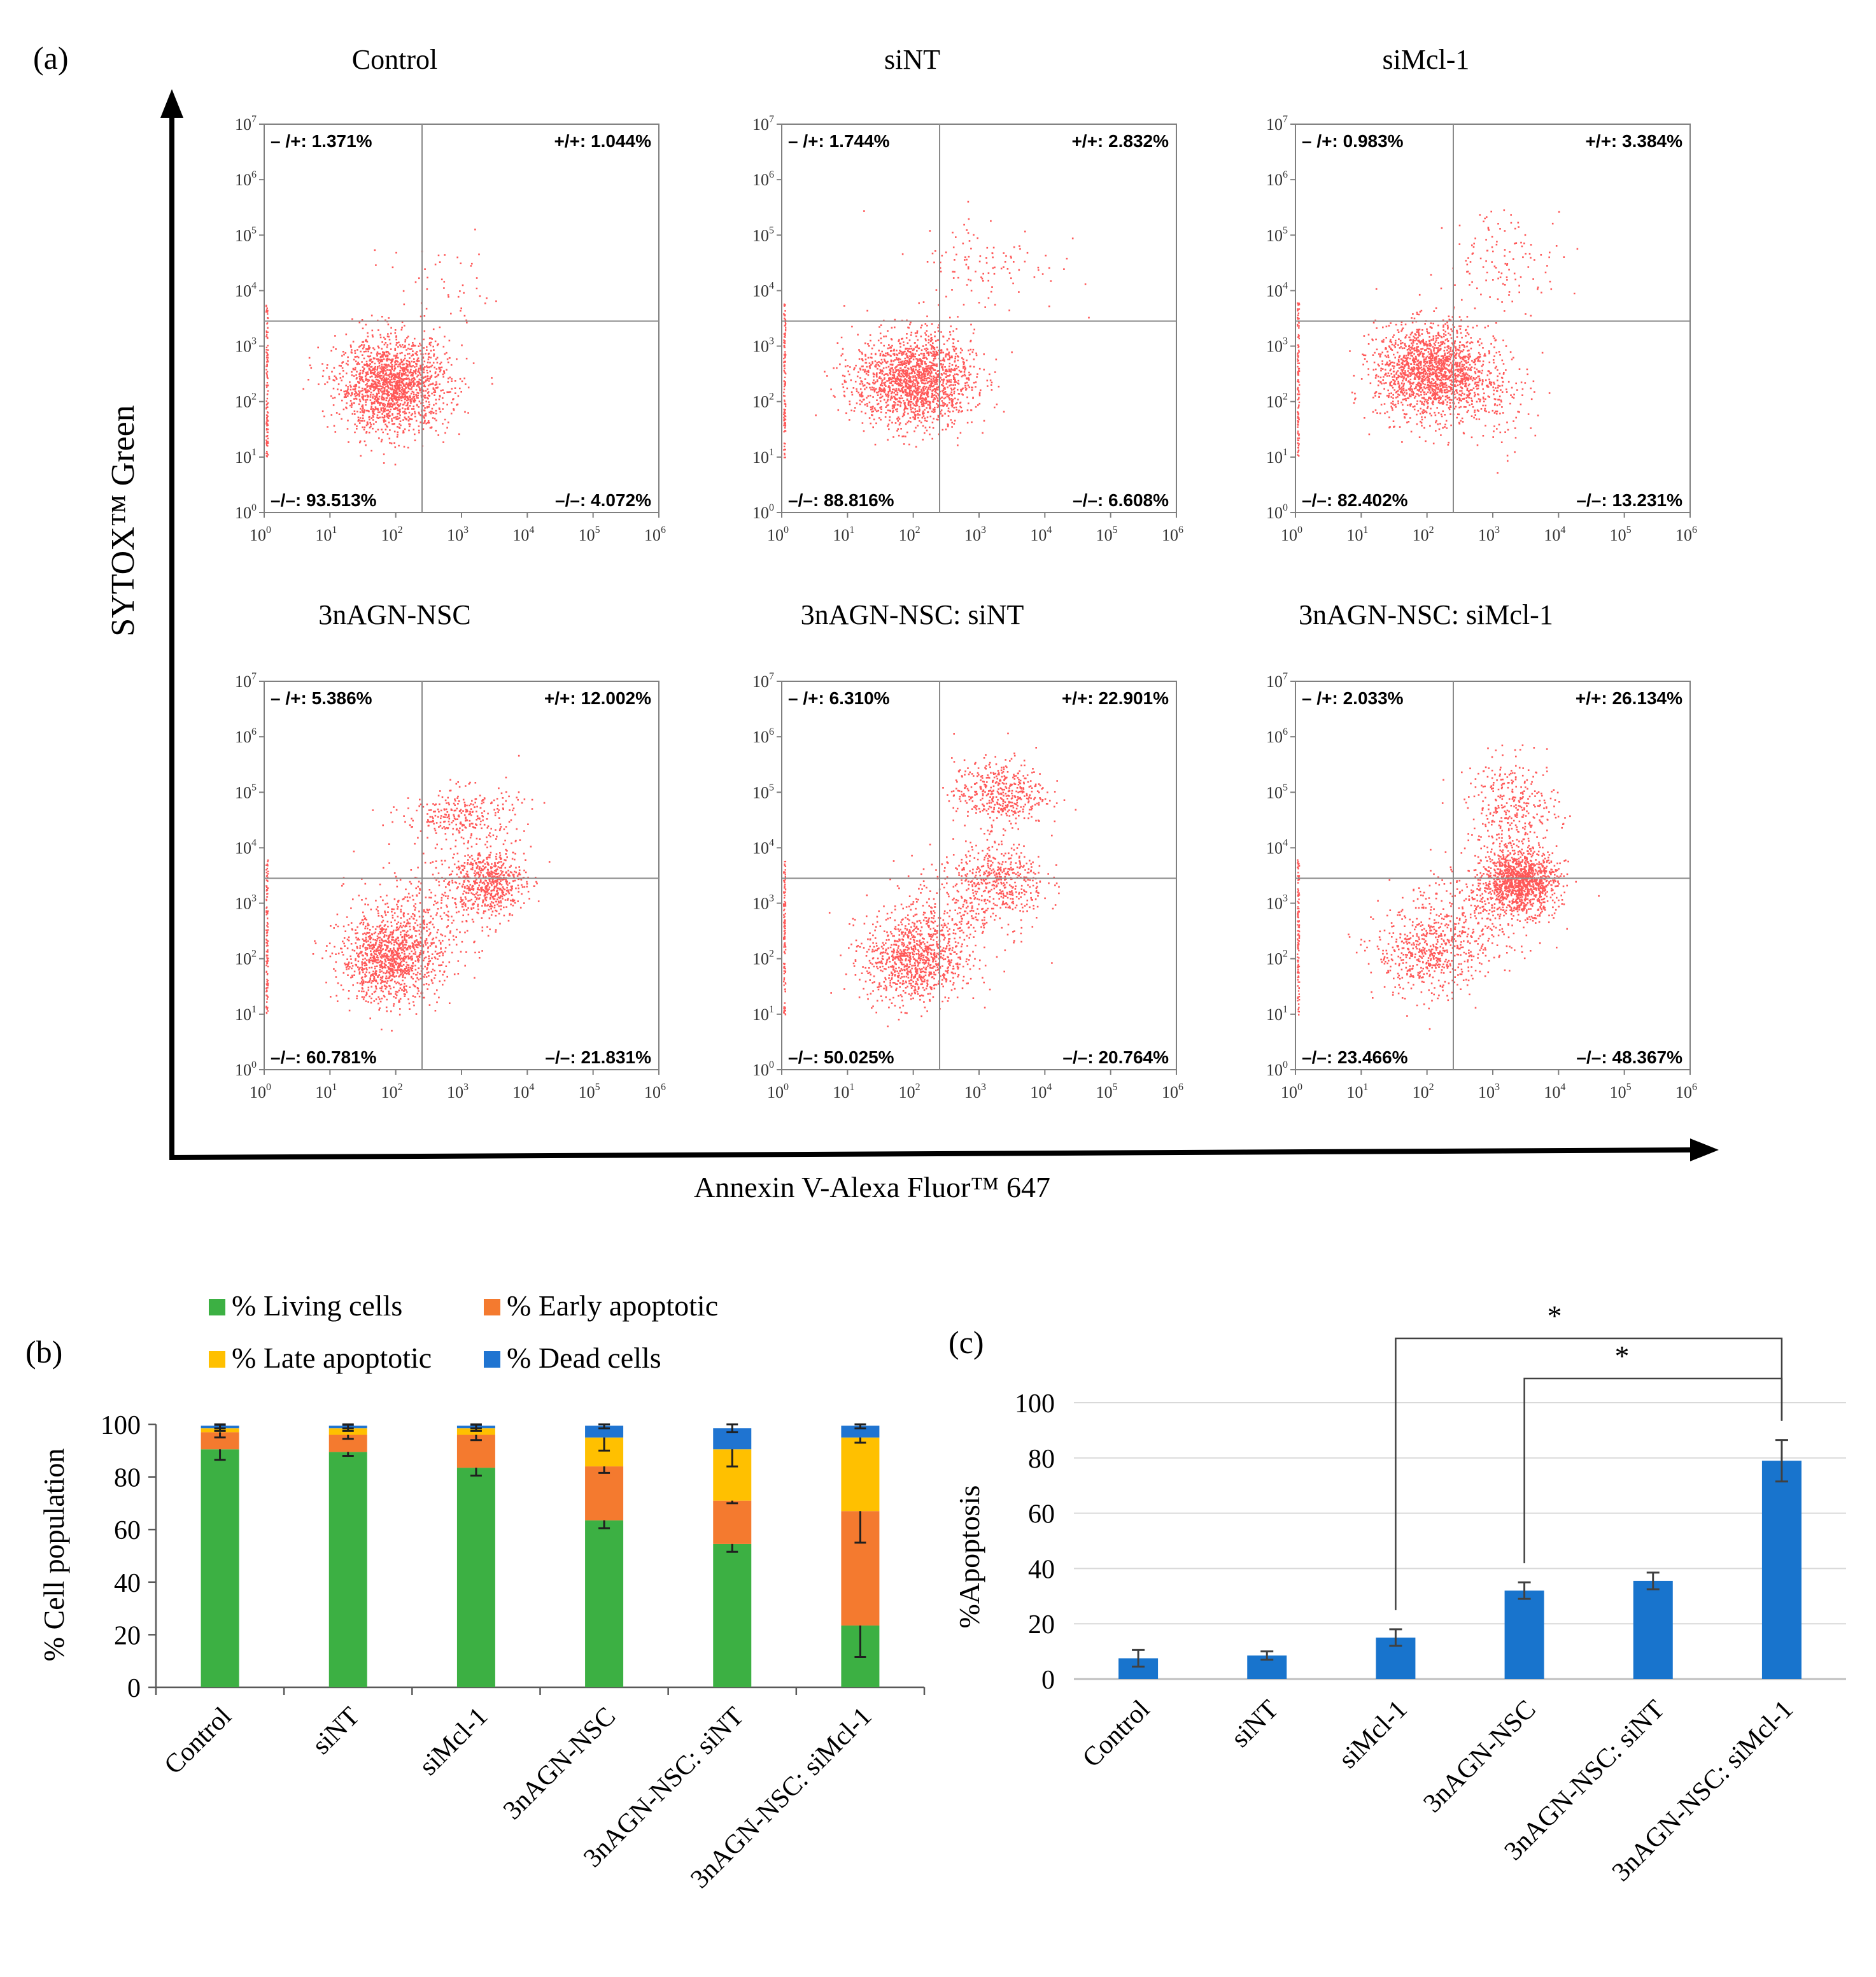  What do you see at coordinates (1629, 698) in the screenshot?
I see `quadrant-label-top-right: +/+: 26.134%` at bounding box center [1629, 698].